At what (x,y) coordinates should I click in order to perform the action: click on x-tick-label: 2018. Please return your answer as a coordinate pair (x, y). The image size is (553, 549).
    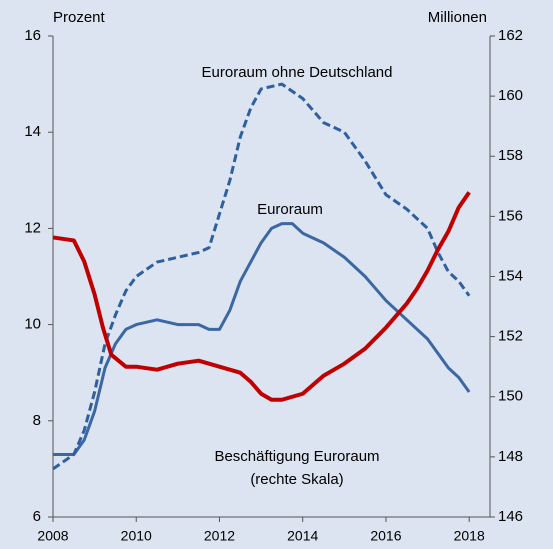
    Looking at the image, I should click on (469, 536).